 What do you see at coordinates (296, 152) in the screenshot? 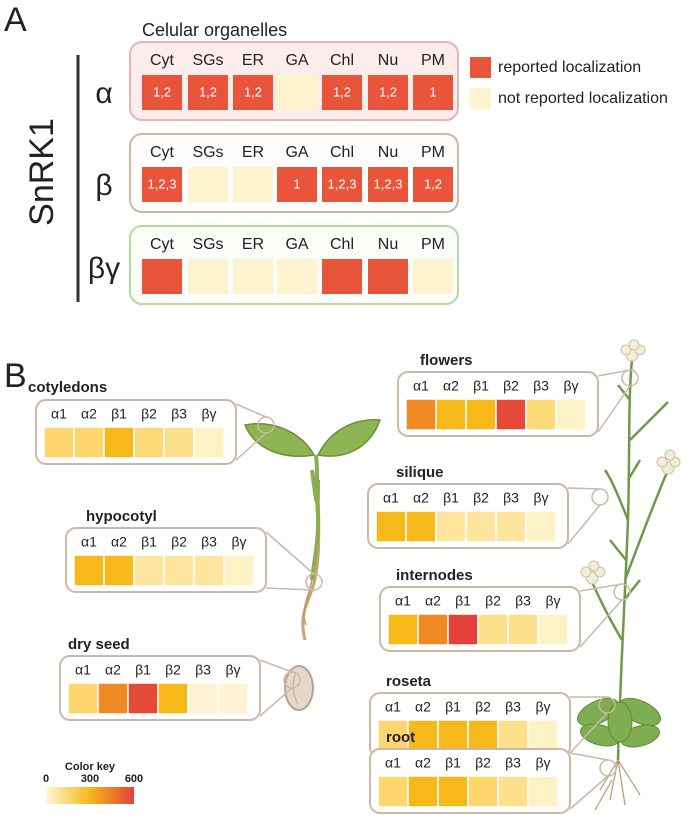
I see `column-header: GA` at bounding box center [296, 152].